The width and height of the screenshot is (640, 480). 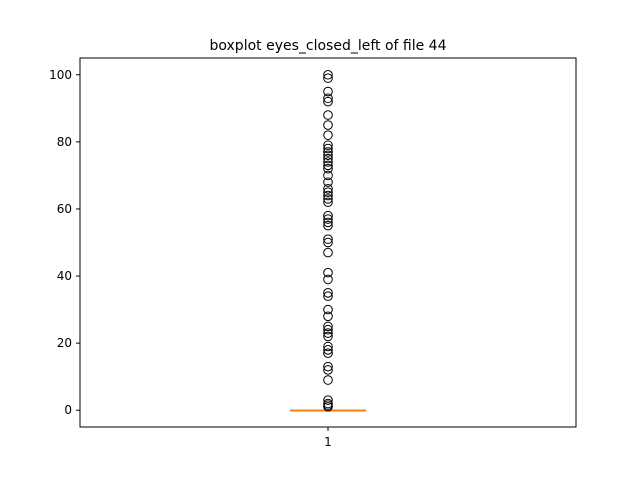 What do you see at coordinates (328, 442) in the screenshot?
I see `x-tick-label: 1` at bounding box center [328, 442].